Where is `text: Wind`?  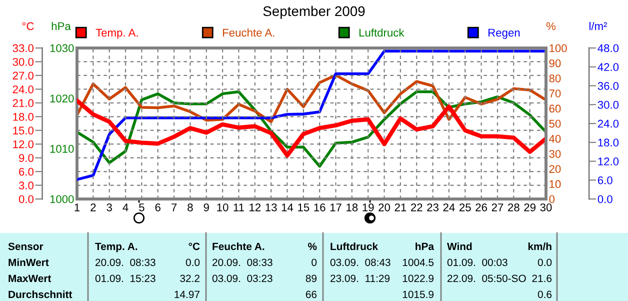 text: Wind is located at coordinates (459, 246).